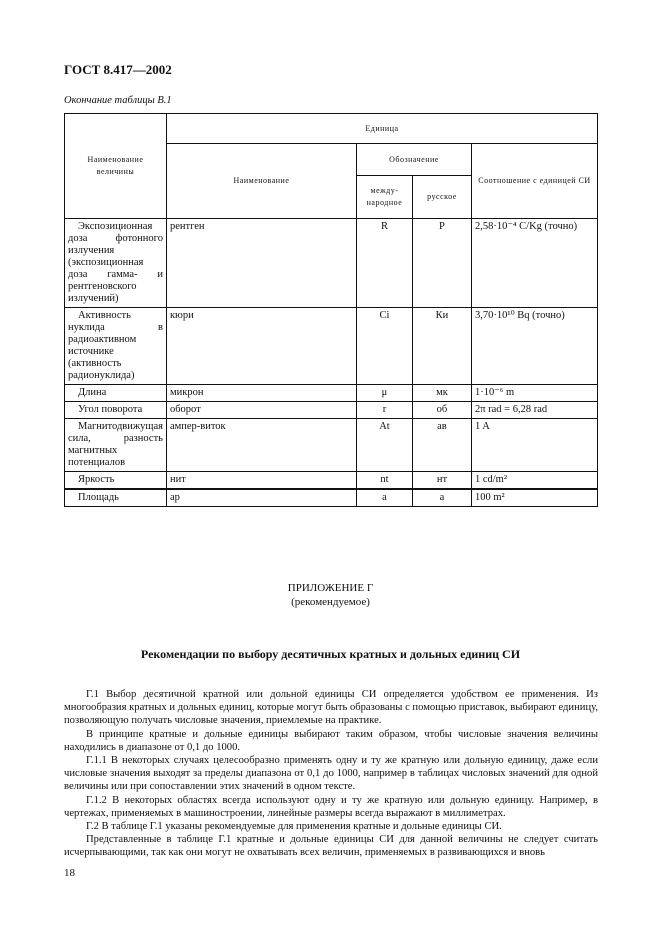 This screenshot has height=936, width=661. What do you see at coordinates (115, 480) in the screenshot?
I see `cell-quantity: Яркость` at bounding box center [115, 480].